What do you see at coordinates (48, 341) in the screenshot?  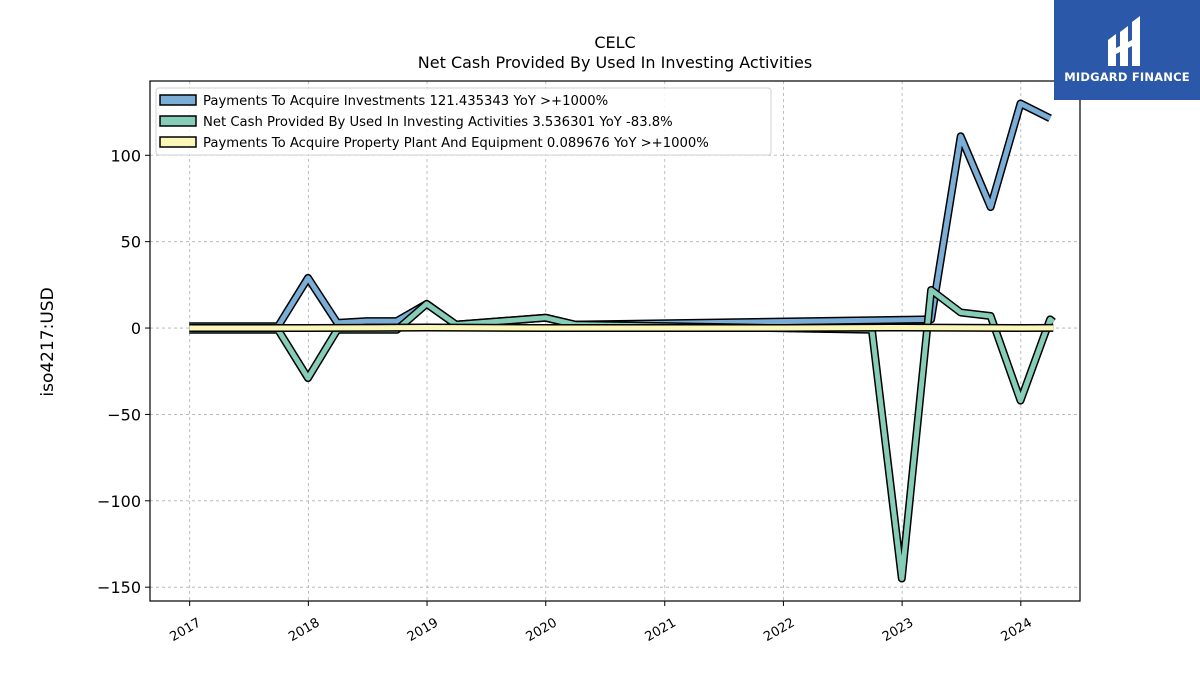 I see `y-axis-label: iso4217:USD` at bounding box center [48, 341].